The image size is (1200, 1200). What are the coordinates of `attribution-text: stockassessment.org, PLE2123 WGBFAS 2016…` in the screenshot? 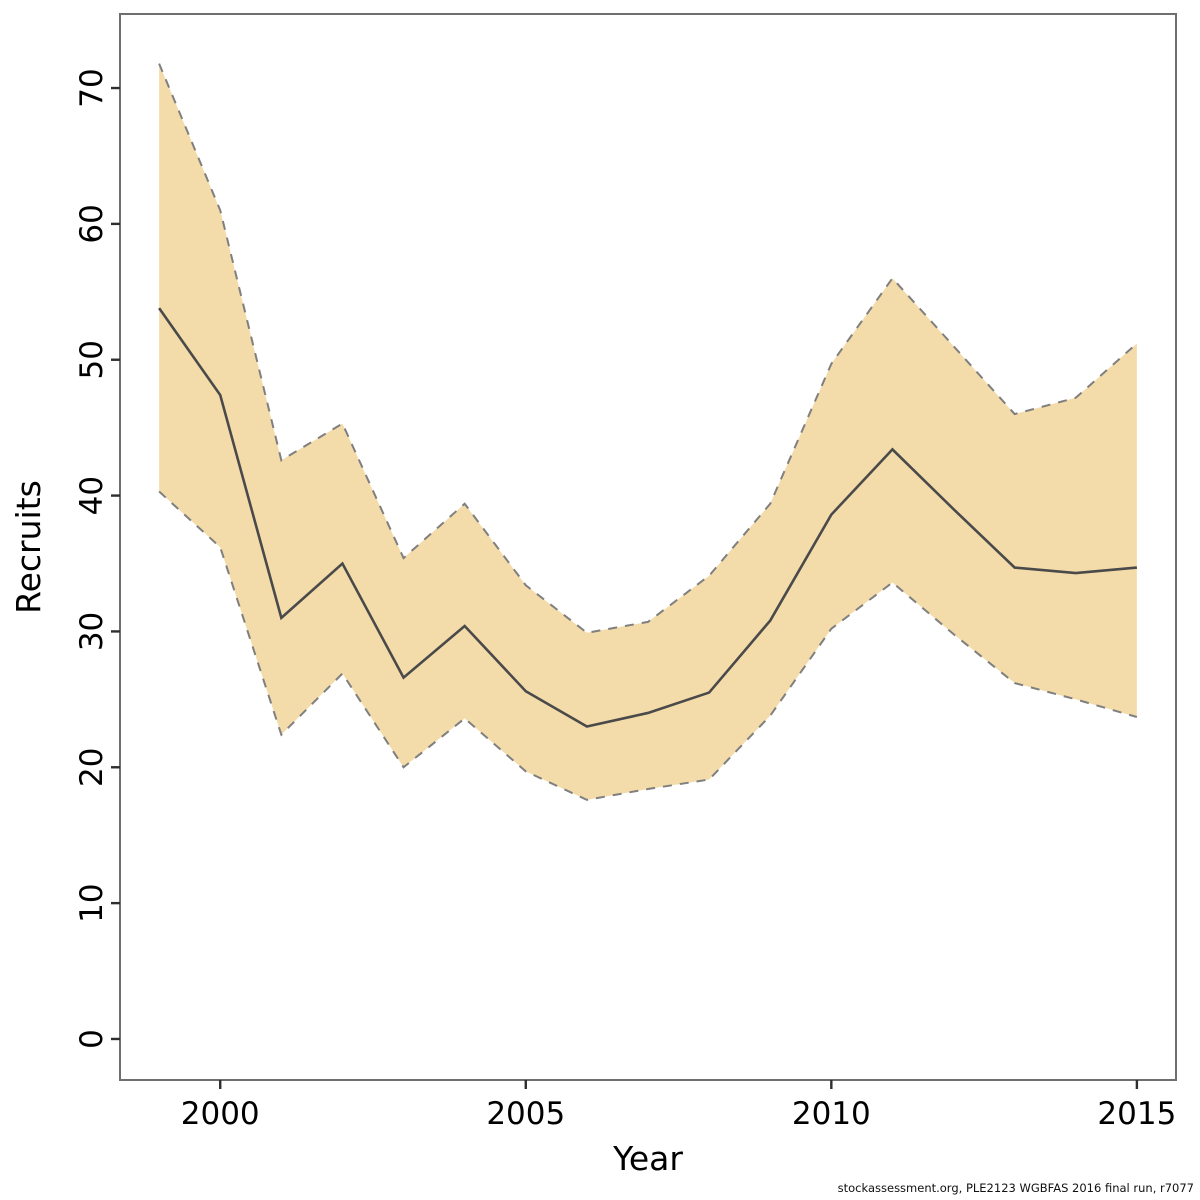 It's located at (1015, 1188).